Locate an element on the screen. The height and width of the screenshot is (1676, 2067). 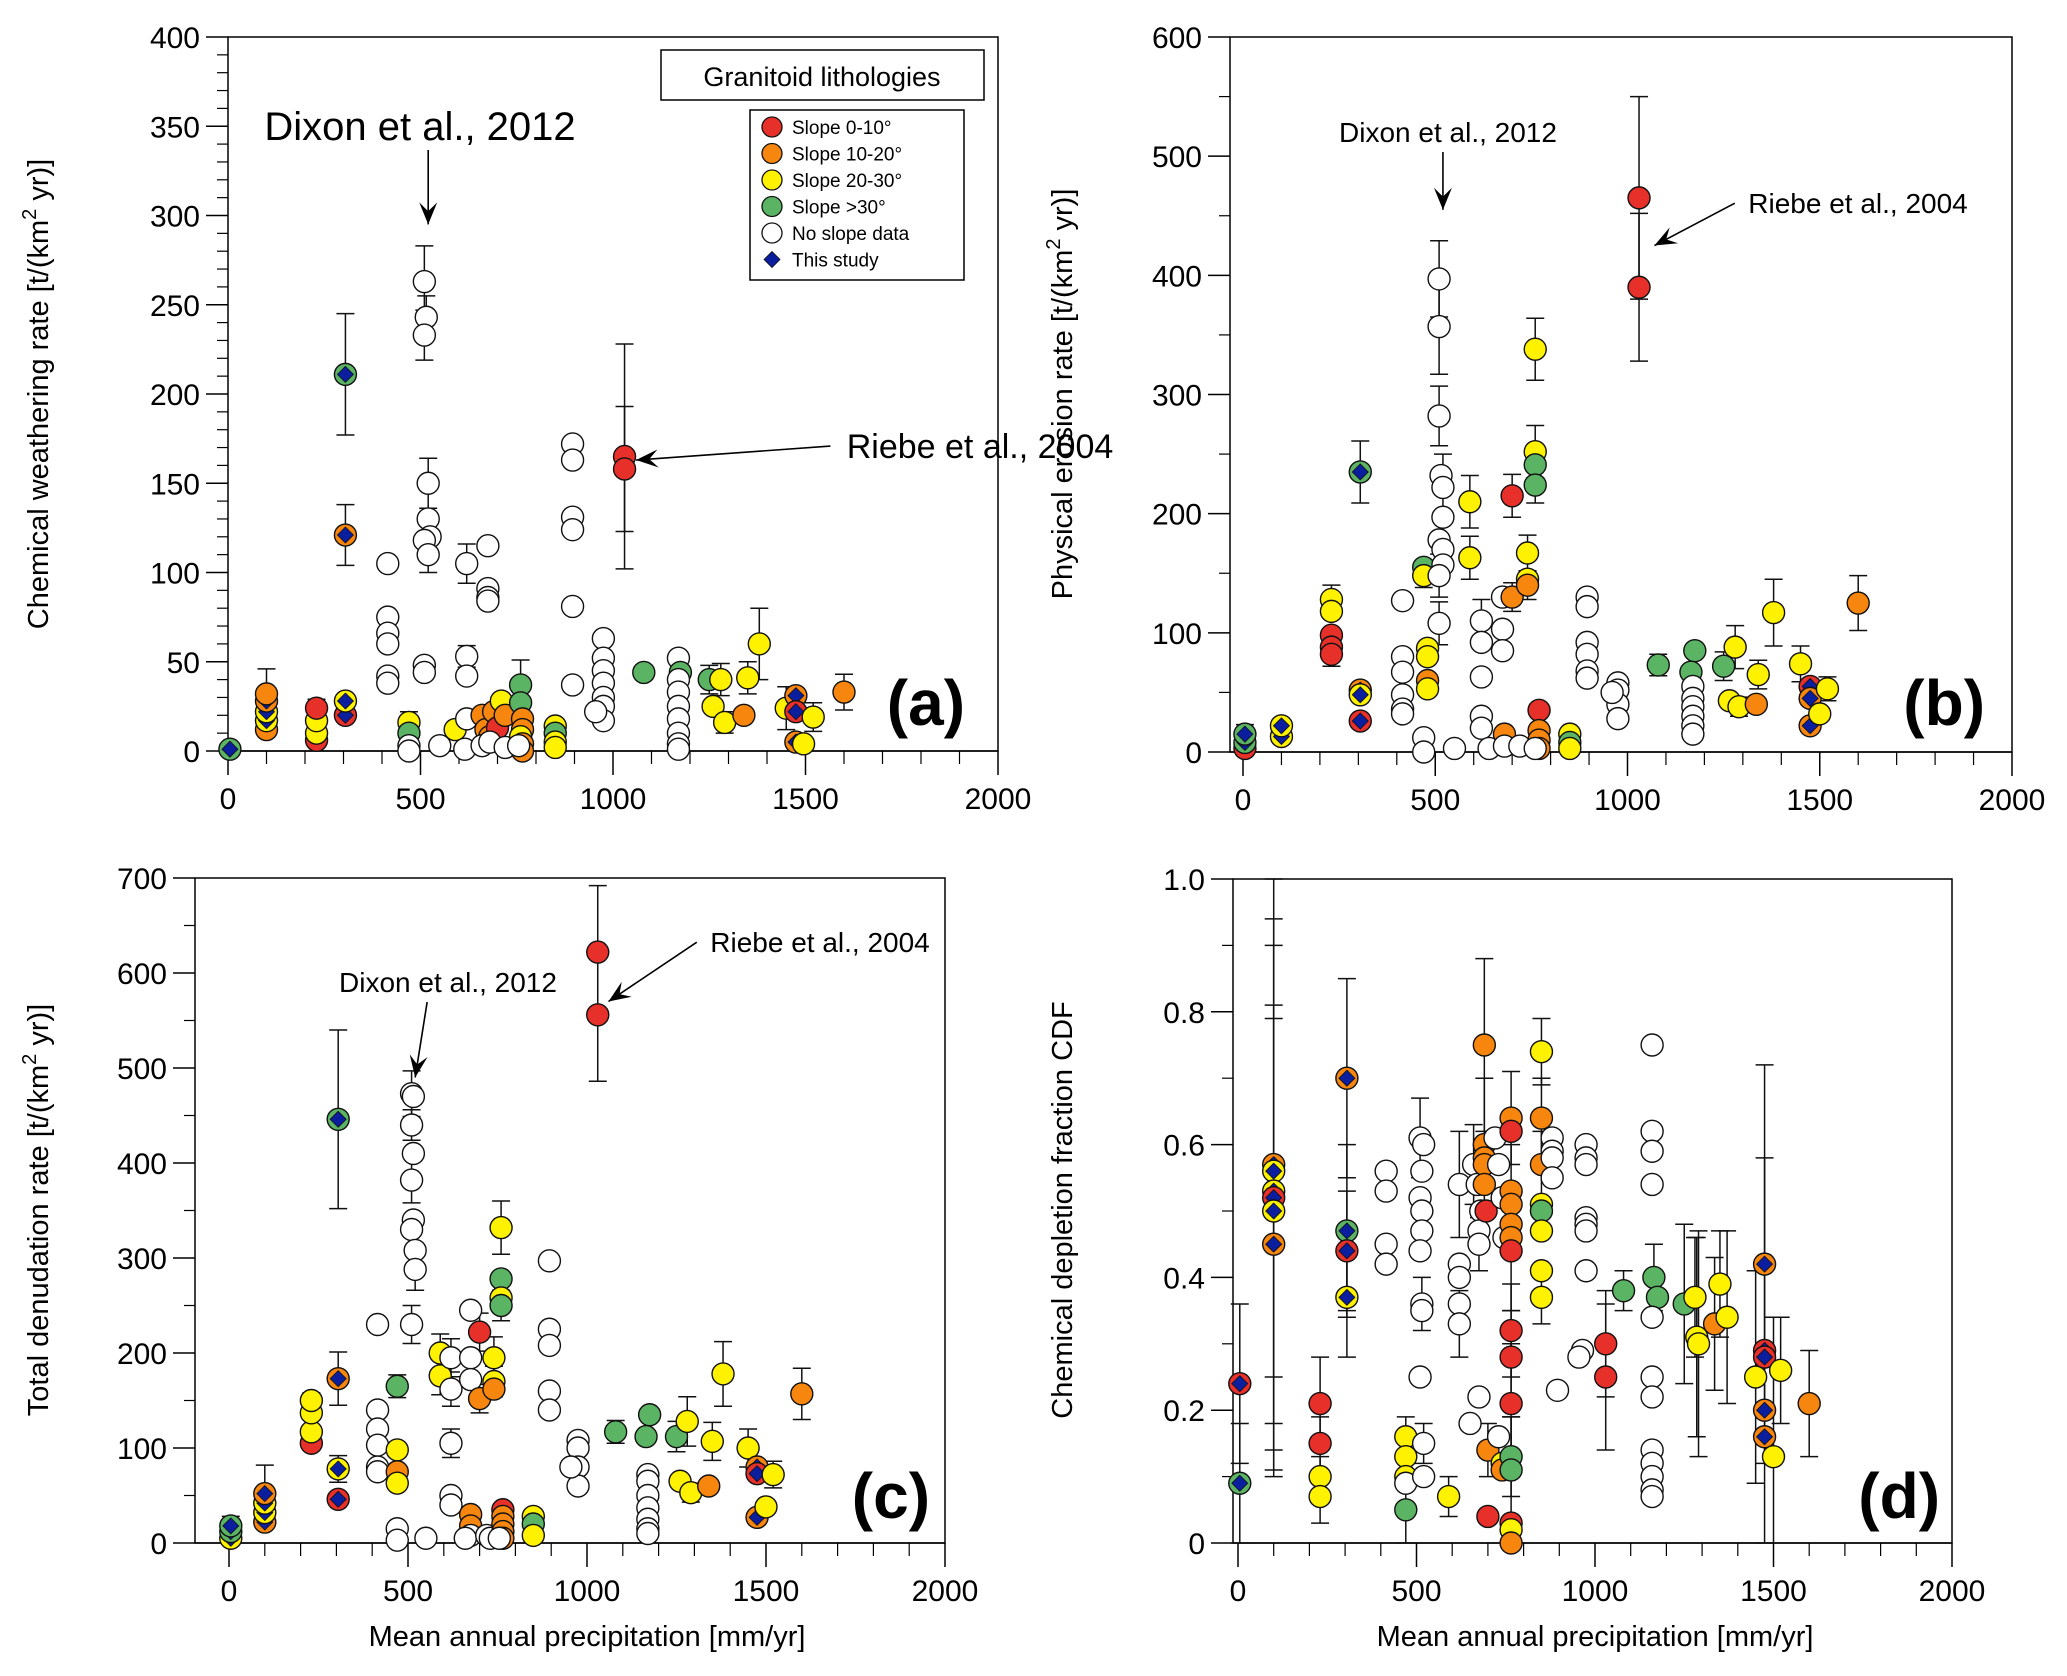
annotation-arrow-head is located at coordinates (428, 213).